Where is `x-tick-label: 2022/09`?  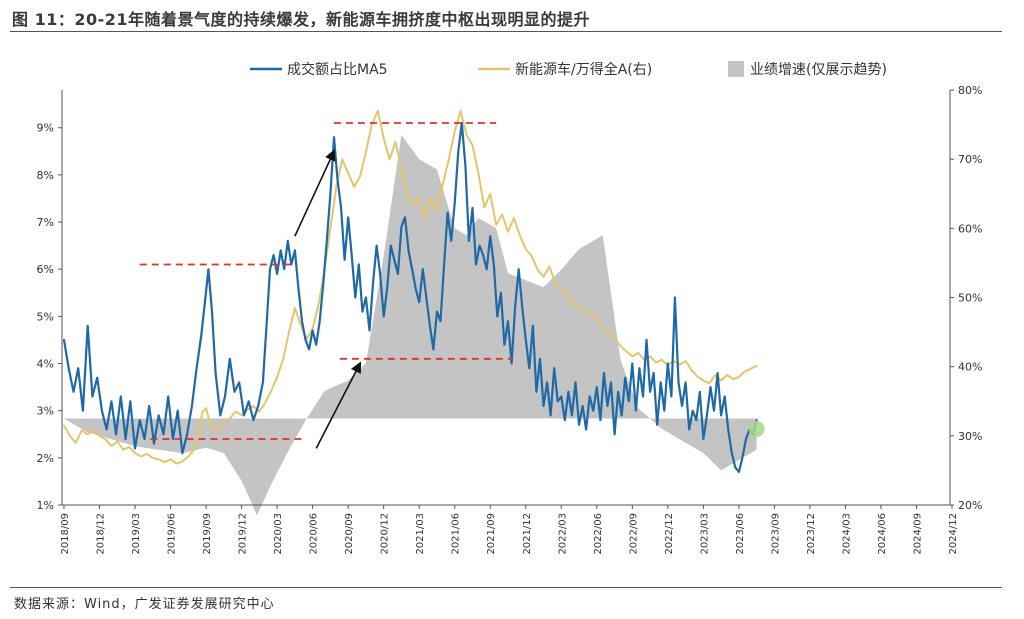
x-tick-label: 2022/09 is located at coordinates (633, 534).